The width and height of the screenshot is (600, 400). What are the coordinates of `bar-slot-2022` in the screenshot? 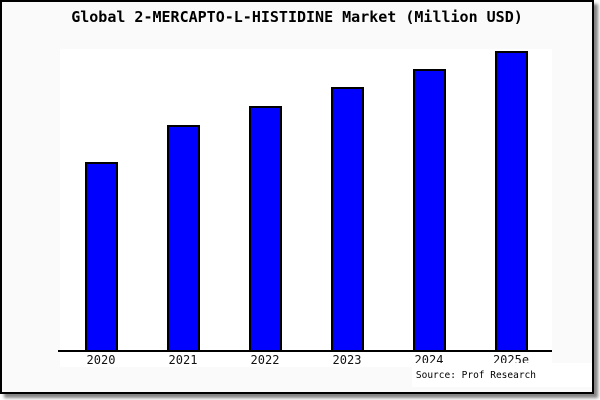 It's located at (265, 199).